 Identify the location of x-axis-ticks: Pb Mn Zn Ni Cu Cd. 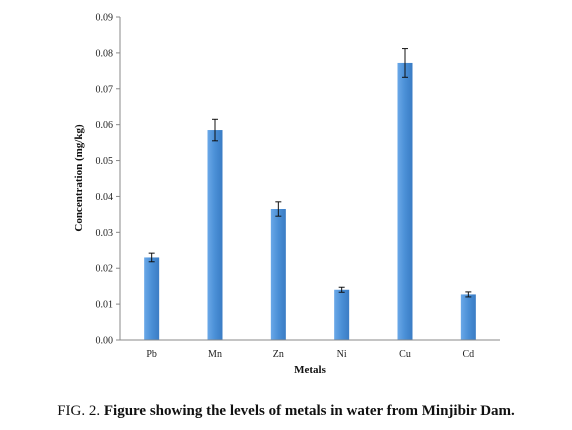
(310, 354).